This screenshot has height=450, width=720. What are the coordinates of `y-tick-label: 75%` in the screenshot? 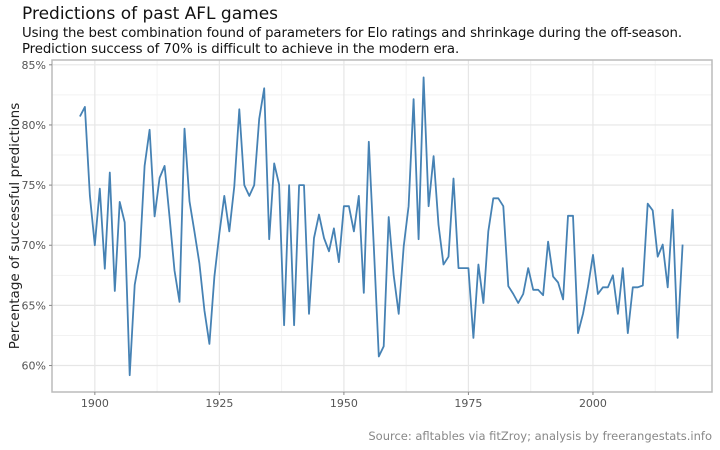 It's located at (34, 185).